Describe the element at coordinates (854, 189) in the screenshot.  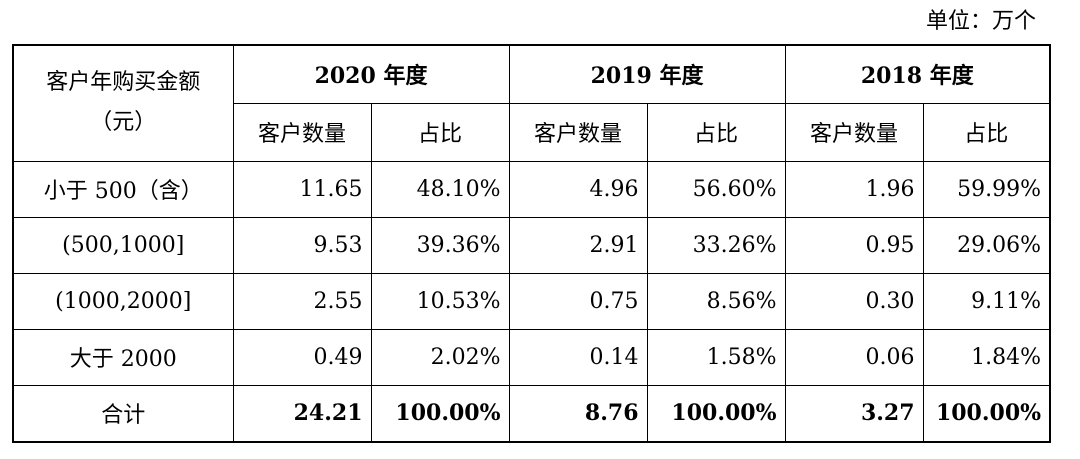
I see `cell-count: 1.96` at that location.